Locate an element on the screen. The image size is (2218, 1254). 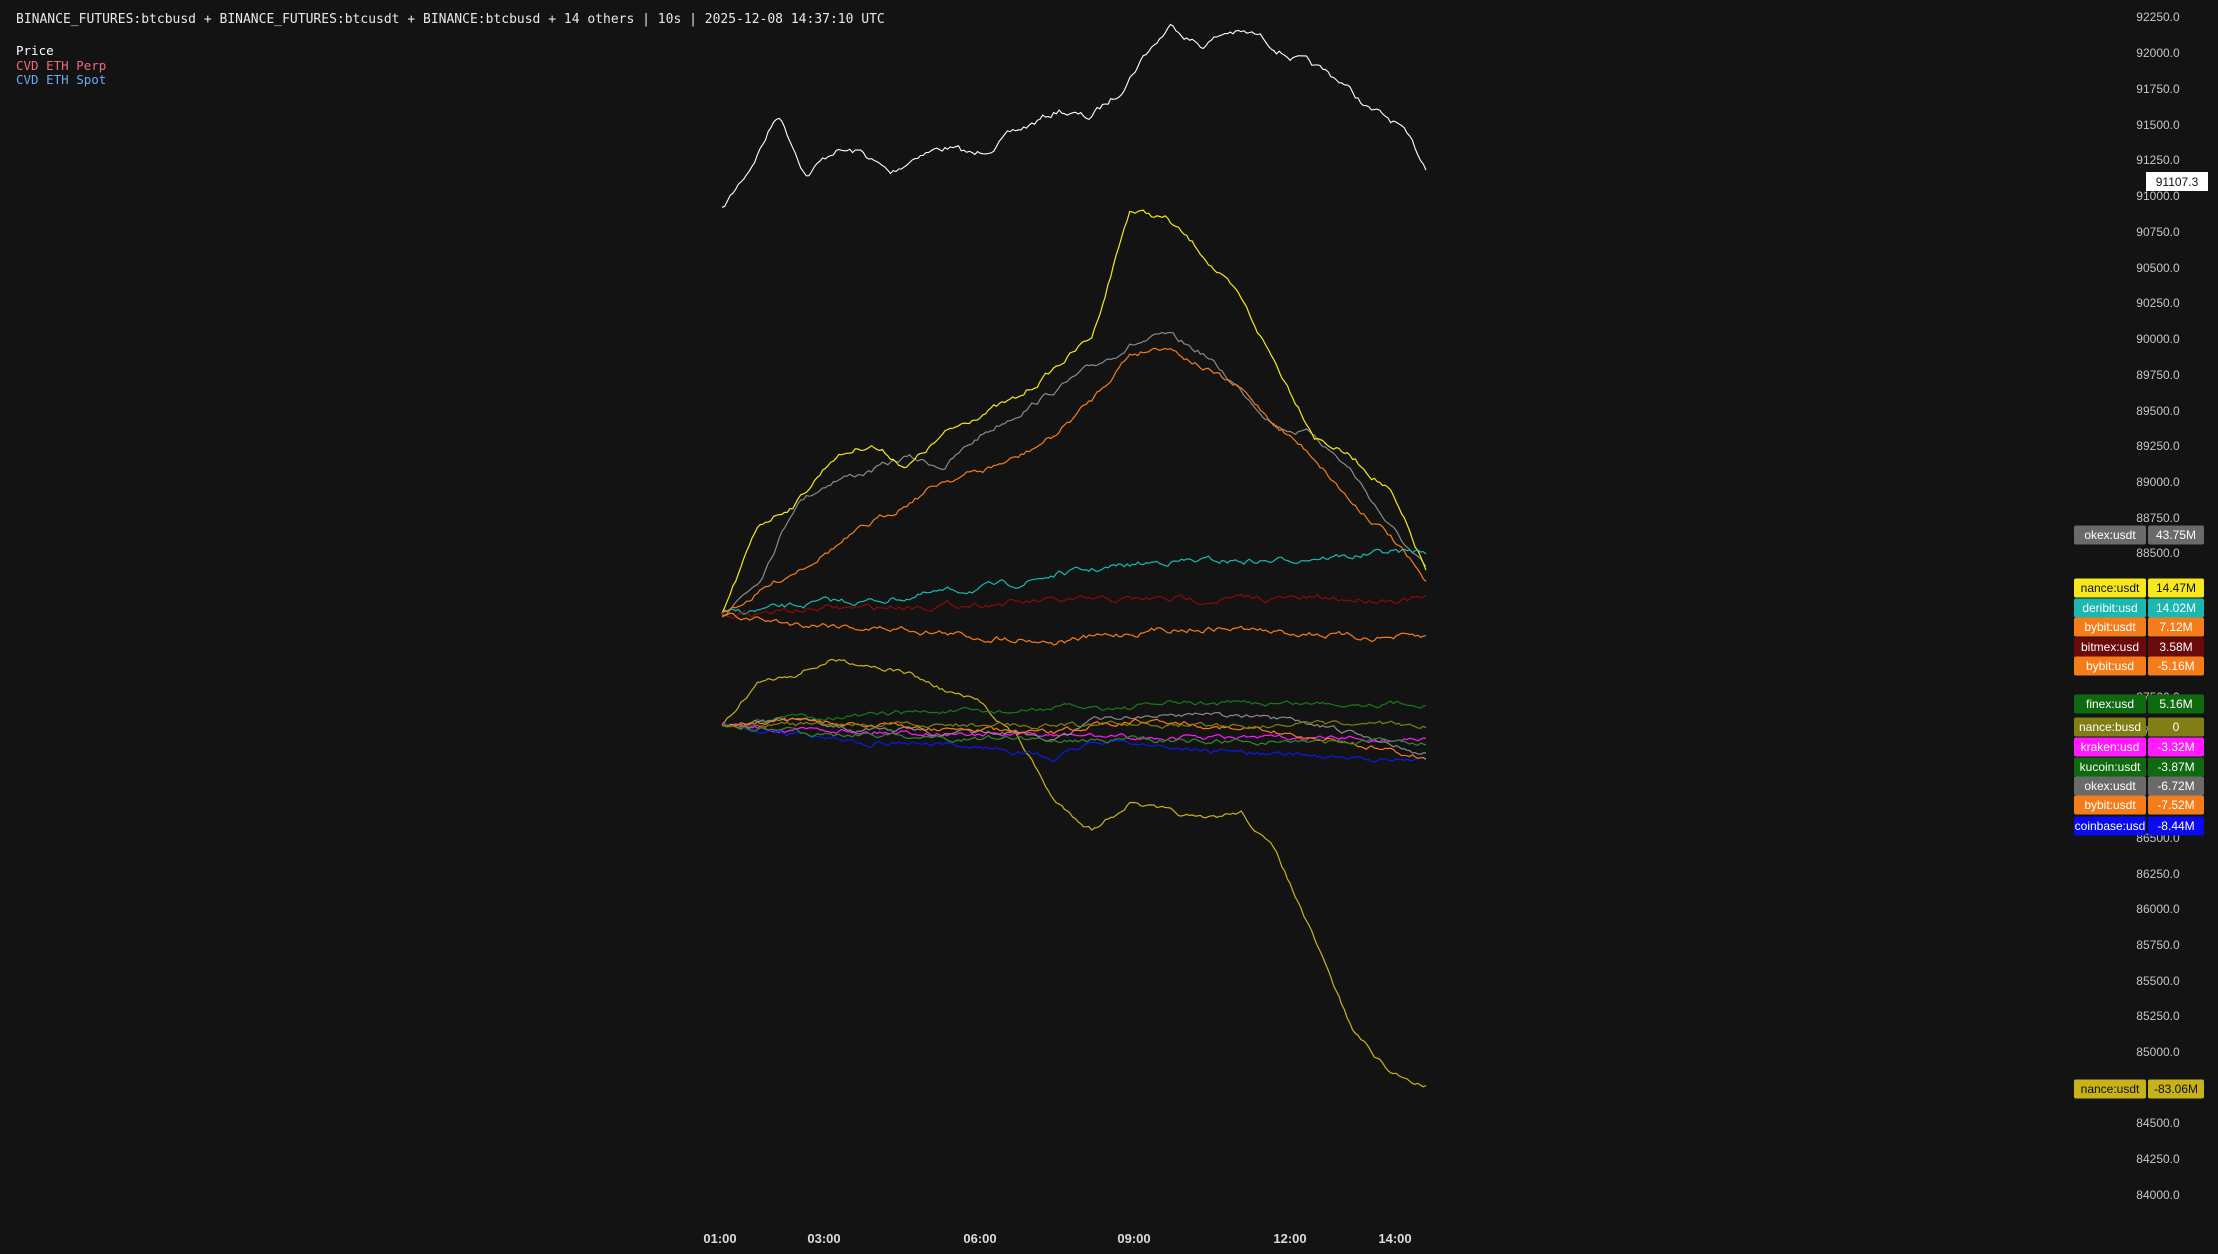
perp-tag-3: bybit:usdt 7.12M is located at coordinates (2139, 627).